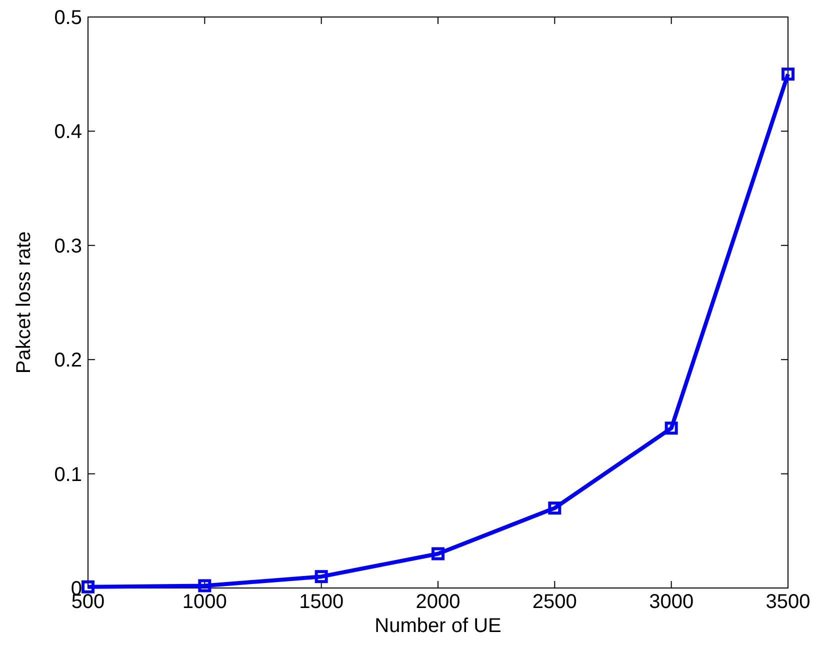 The width and height of the screenshot is (817, 652). What do you see at coordinates (24, 302) in the screenshot?
I see `y-axis-title: Pakcet loss rate` at bounding box center [24, 302].